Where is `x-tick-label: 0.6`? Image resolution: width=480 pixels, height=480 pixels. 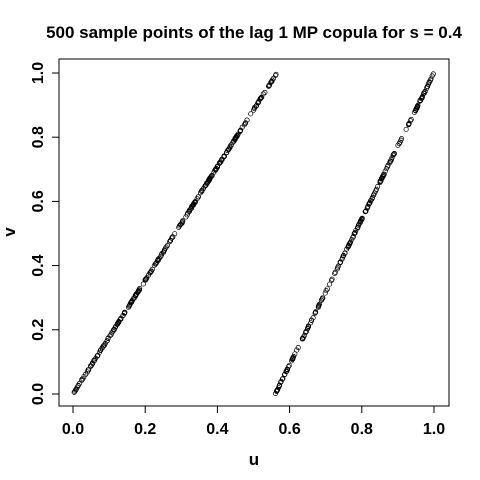
x-tick-label: 0.6 is located at coordinates (289, 429).